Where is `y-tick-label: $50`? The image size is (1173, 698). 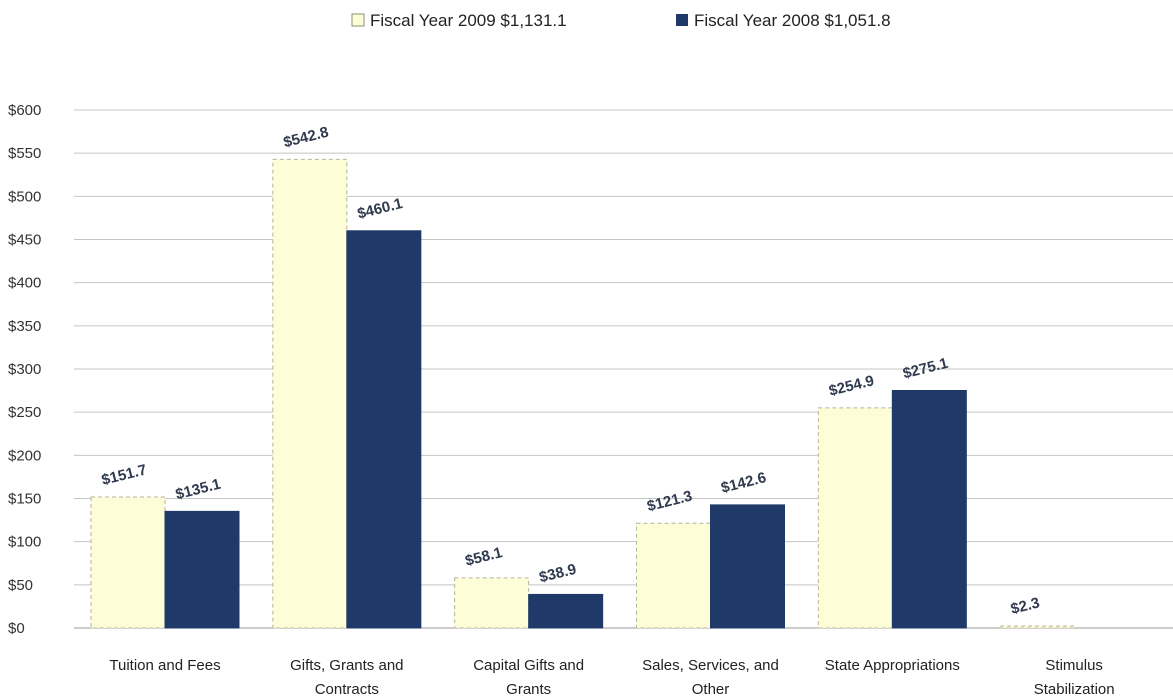 y-tick-label: $50 is located at coordinates (20, 585).